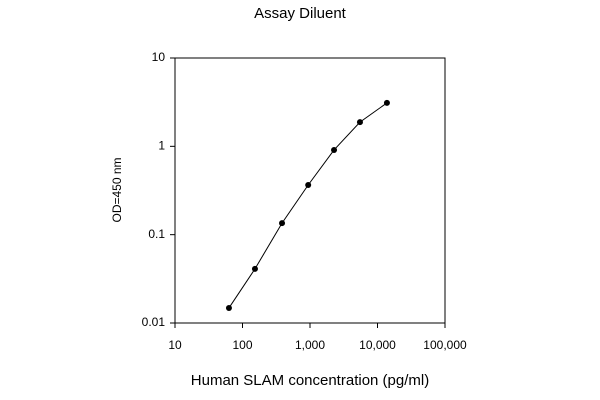 This screenshot has width=600, height=400. Describe the element at coordinates (156, 234) in the screenshot. I see `y-tick-label: 0.1` at that location.